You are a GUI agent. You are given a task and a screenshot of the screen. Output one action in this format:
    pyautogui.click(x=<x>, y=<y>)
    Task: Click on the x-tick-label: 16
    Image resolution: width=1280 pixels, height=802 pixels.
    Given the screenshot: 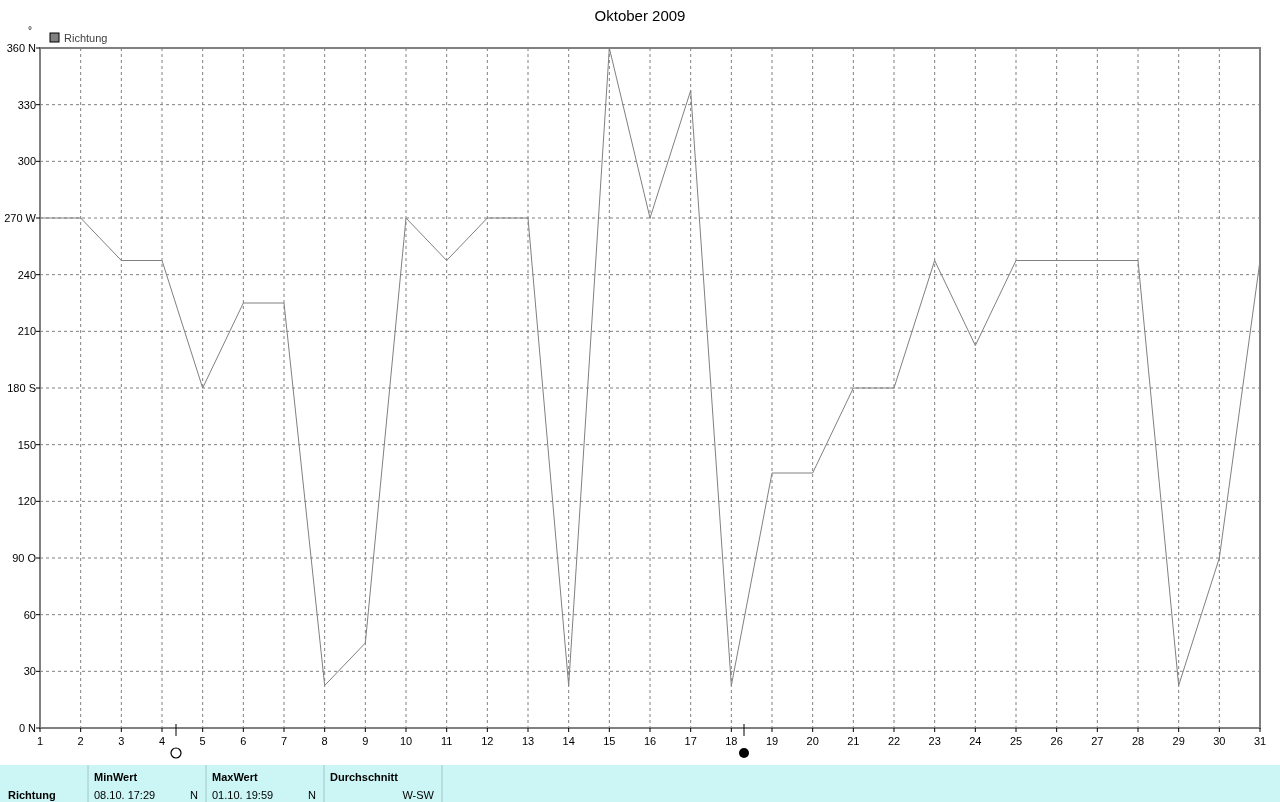 What is the action you would take?
    pyautogui.click(x=650, y=741)
    